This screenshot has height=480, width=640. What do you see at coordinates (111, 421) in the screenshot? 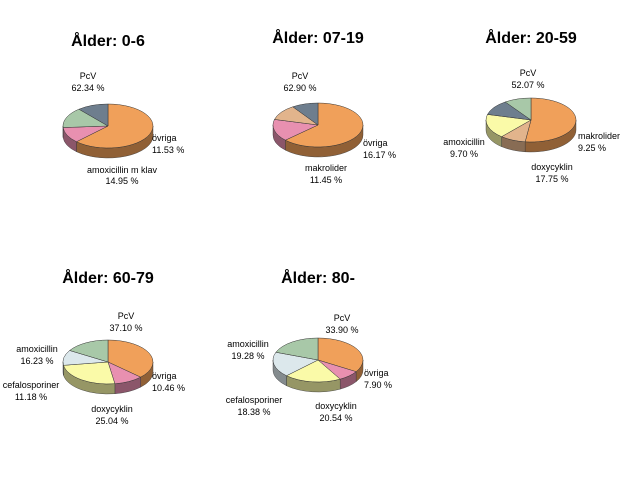
I see `slice-value-doxycyklin: 25.04 %` at bounding box center [111, 421].